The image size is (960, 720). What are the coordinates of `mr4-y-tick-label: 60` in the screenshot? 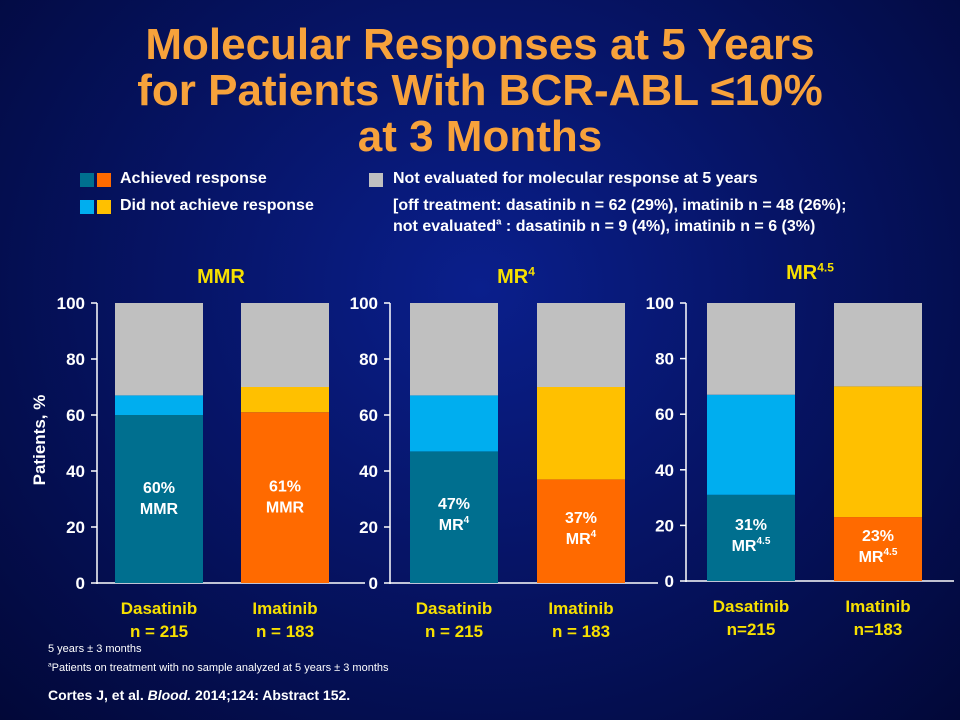 It's located at (368, 415).